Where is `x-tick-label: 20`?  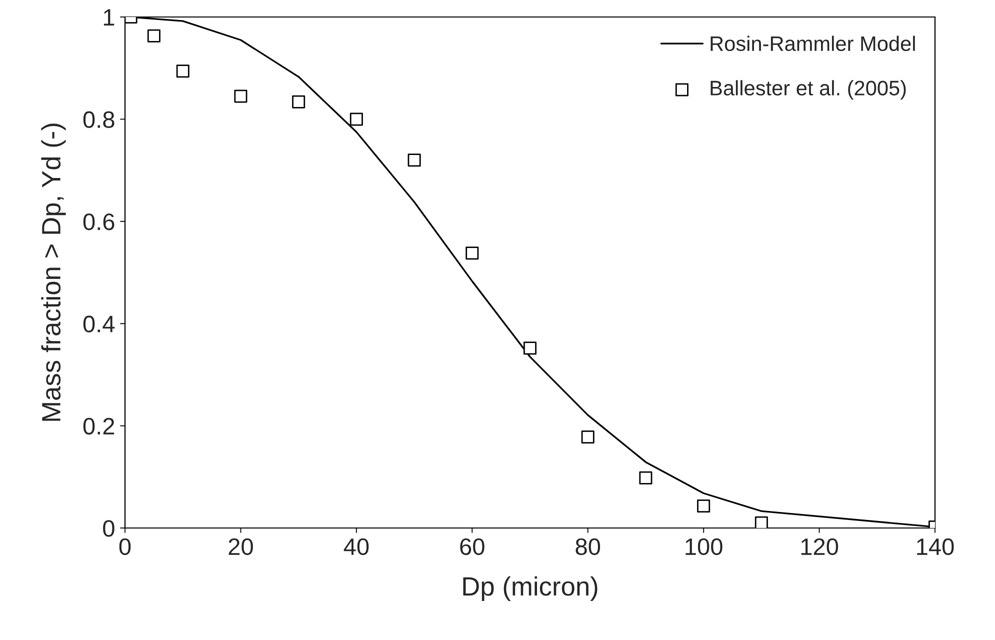
x-tick-label: 20 is located at coordinates (240, 547).